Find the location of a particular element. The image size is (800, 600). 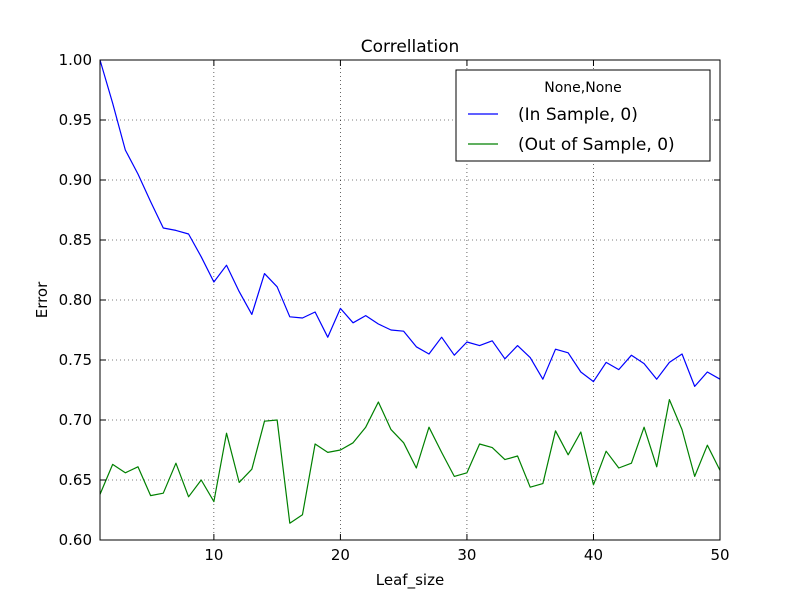

x-tick-label: 20 is located at coordinates (340, 555).